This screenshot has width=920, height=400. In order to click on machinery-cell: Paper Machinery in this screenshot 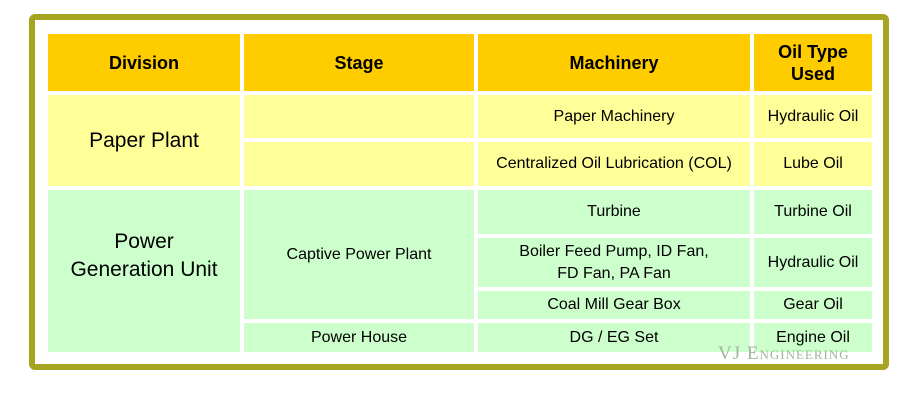, I will do `click(614, 116)`.